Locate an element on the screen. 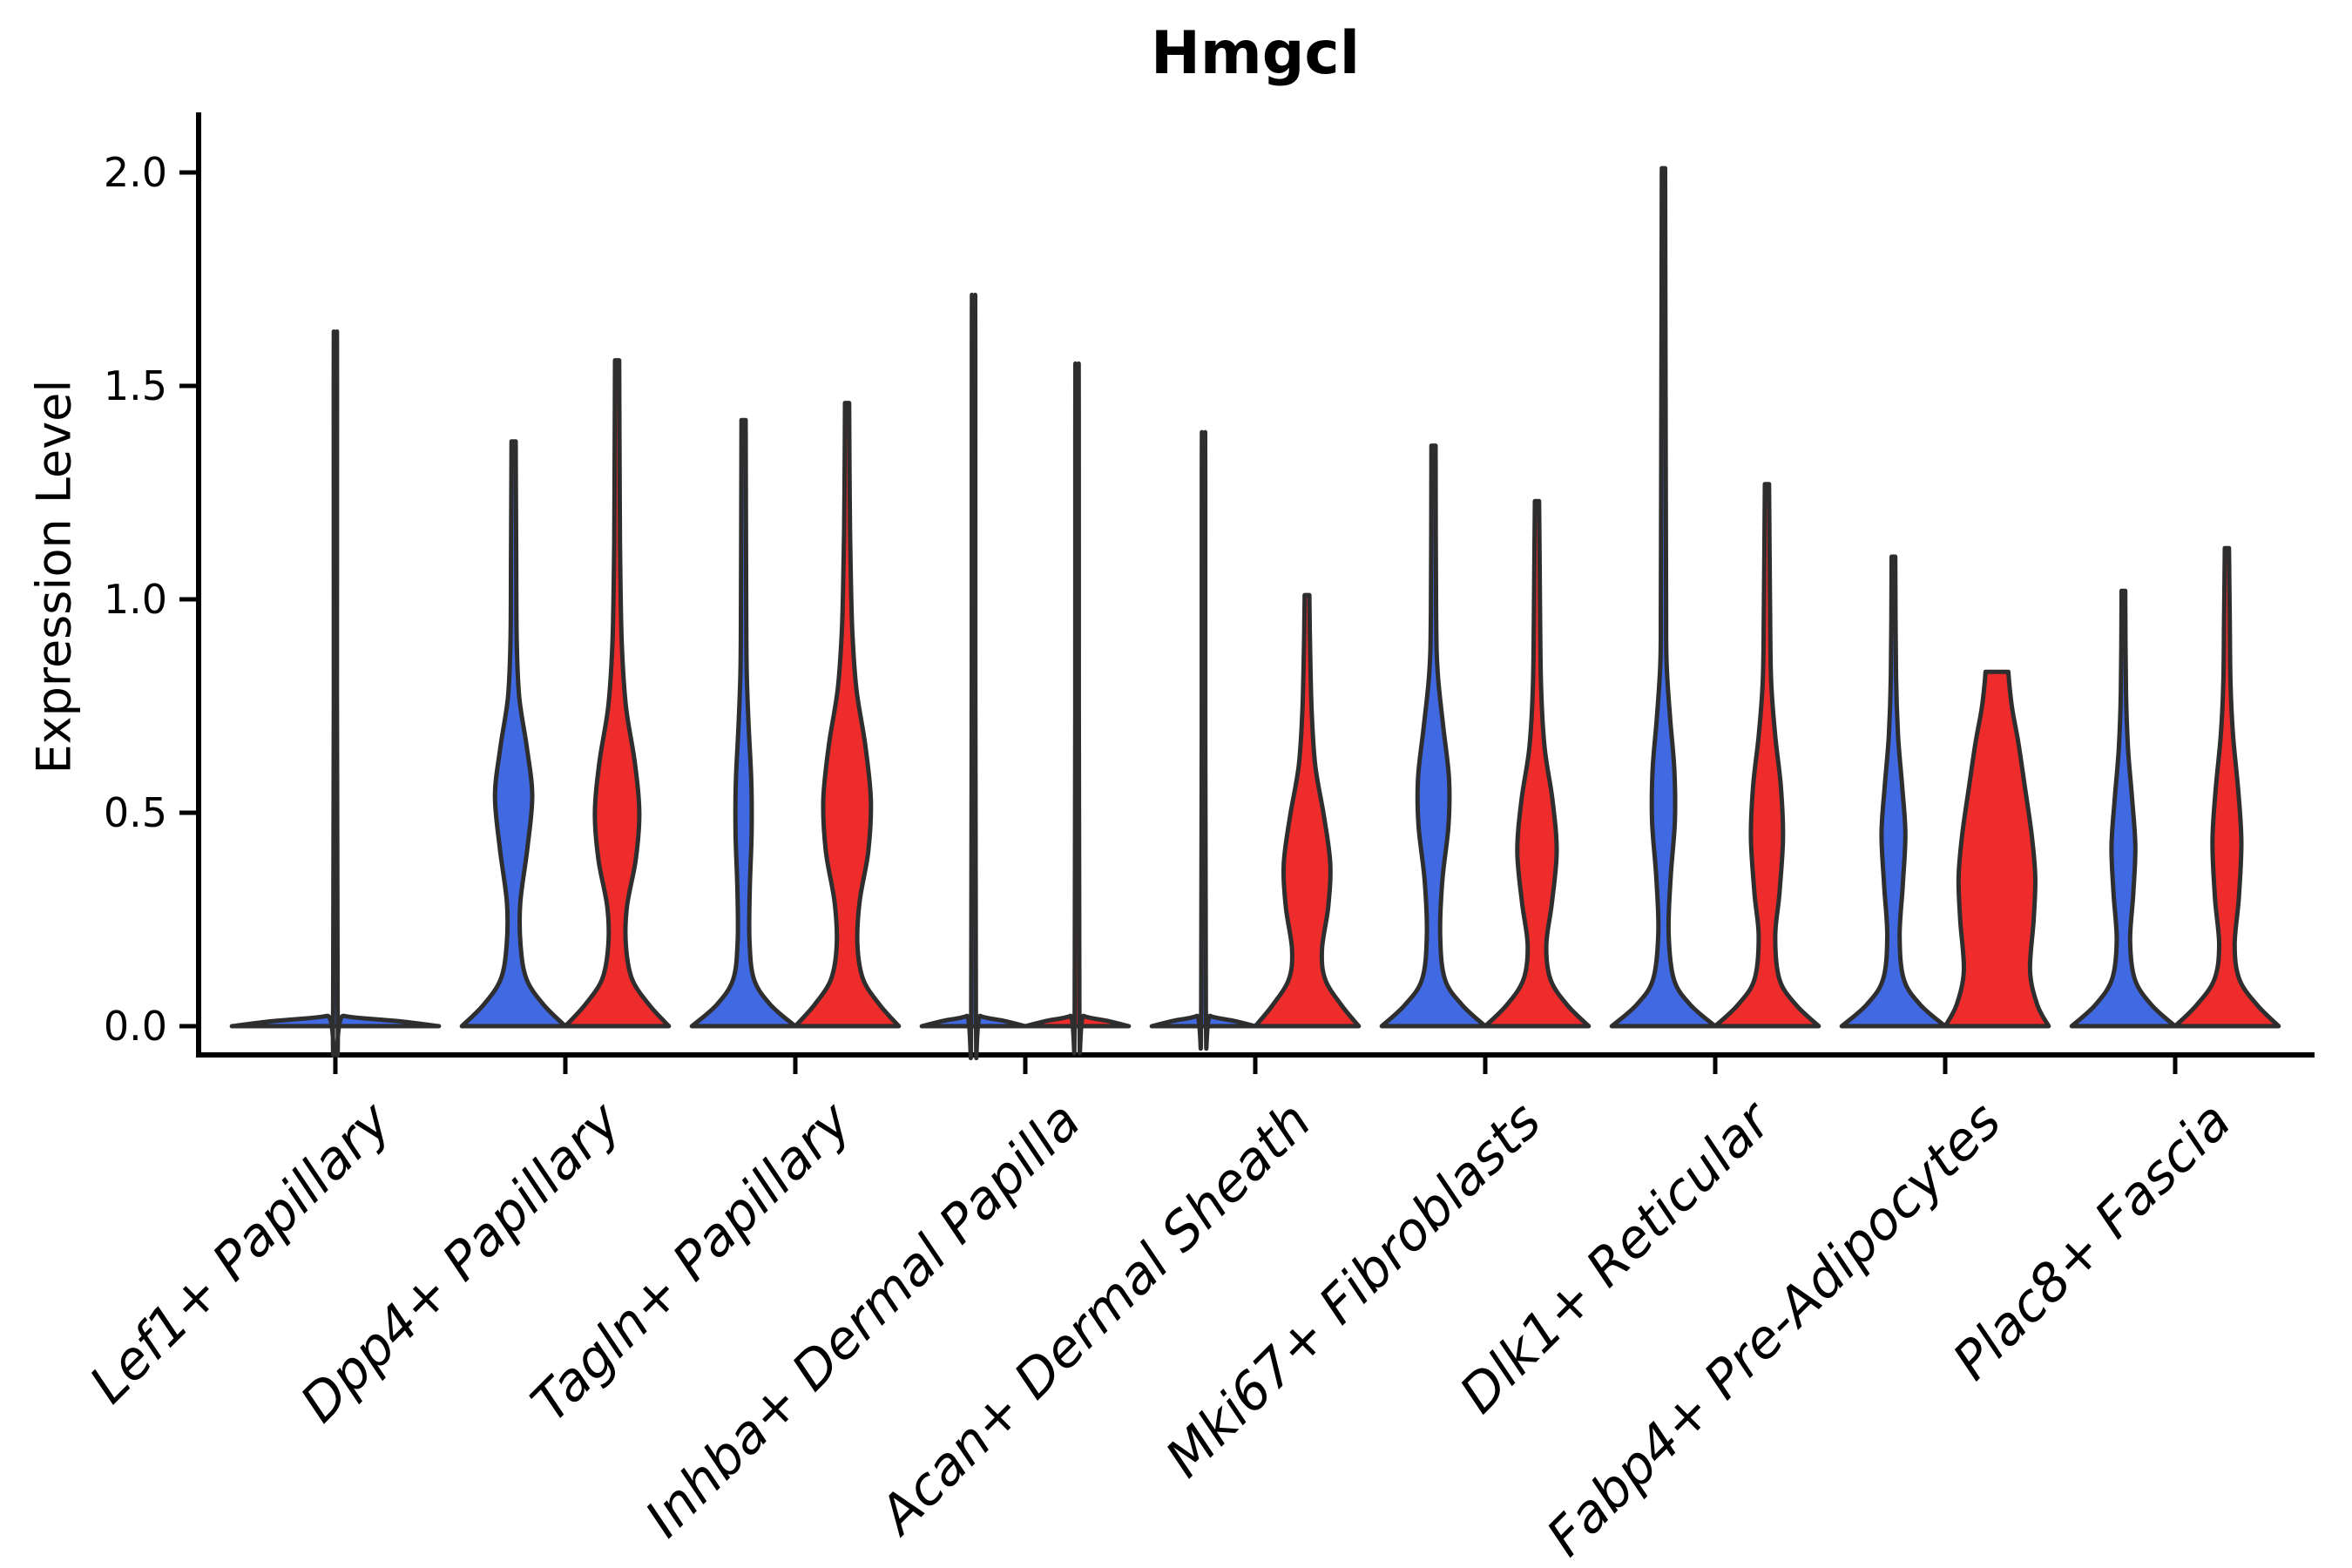  y-tick-label-1.5: 1.5 is located at coordinates (135, 385).